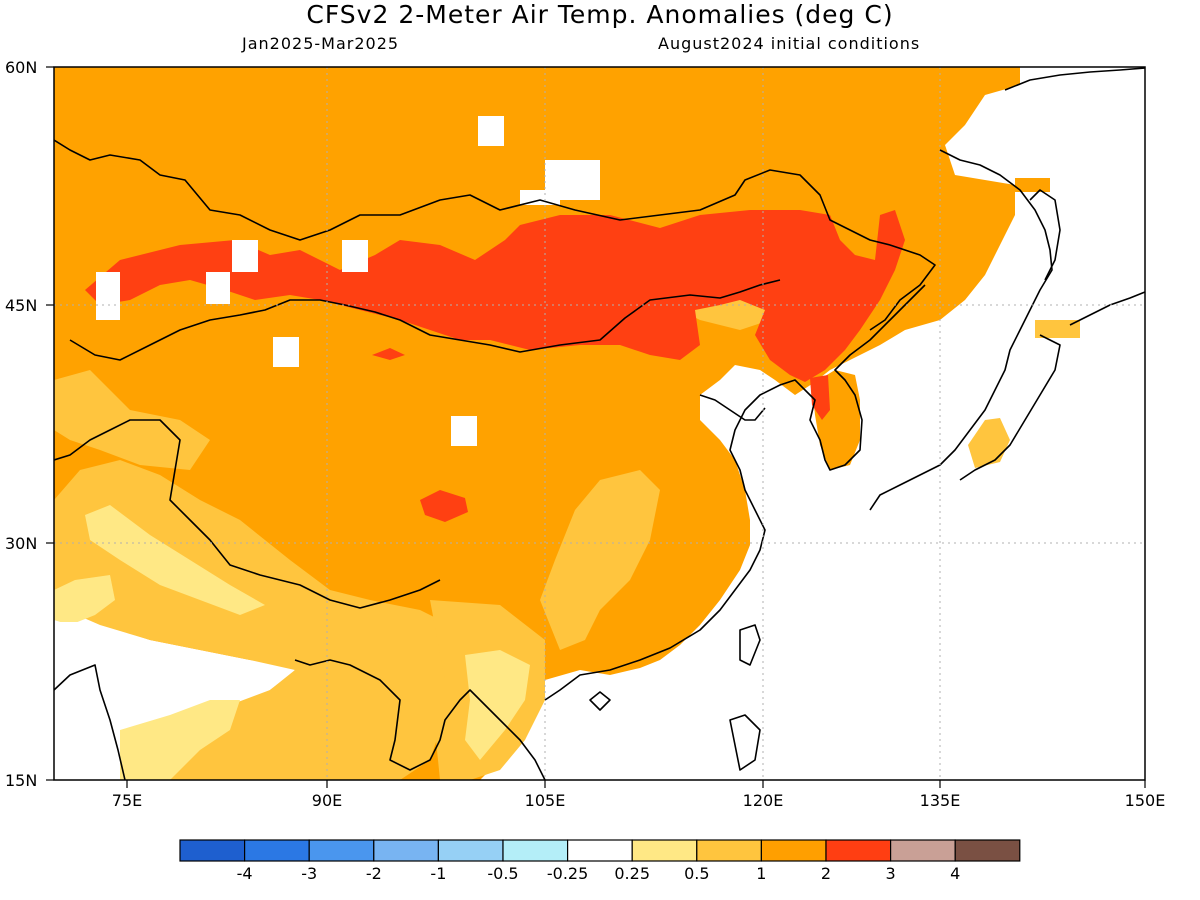 Image resolution: width=1200 pixels, height=900 pixels. What do you see at coordinates (50, 423) in the screenshot?
I see `lat-ticks` at bounding box center [50, 423].